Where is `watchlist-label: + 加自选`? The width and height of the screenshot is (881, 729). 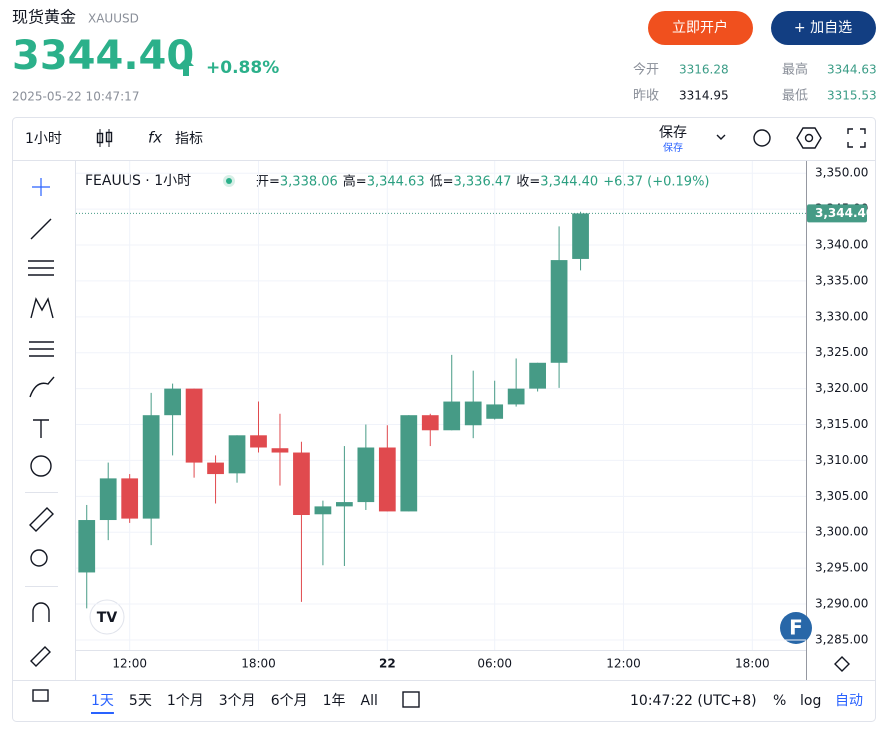
watchlist-label: + 加自选 is located at coordinates (823, 28).